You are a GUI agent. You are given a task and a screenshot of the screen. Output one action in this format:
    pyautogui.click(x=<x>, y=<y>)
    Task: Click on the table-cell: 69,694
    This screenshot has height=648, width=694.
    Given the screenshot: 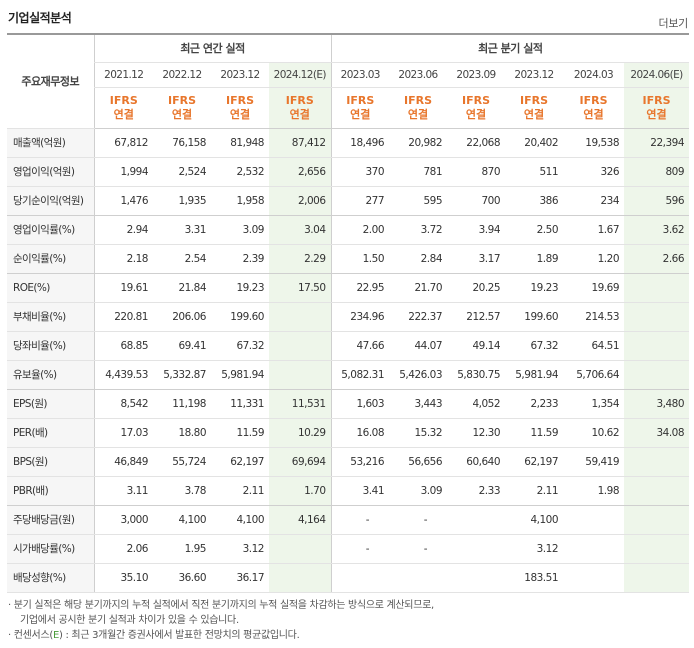 What is the action you would take?
    pyautogui.click(x=300, y=462)
    